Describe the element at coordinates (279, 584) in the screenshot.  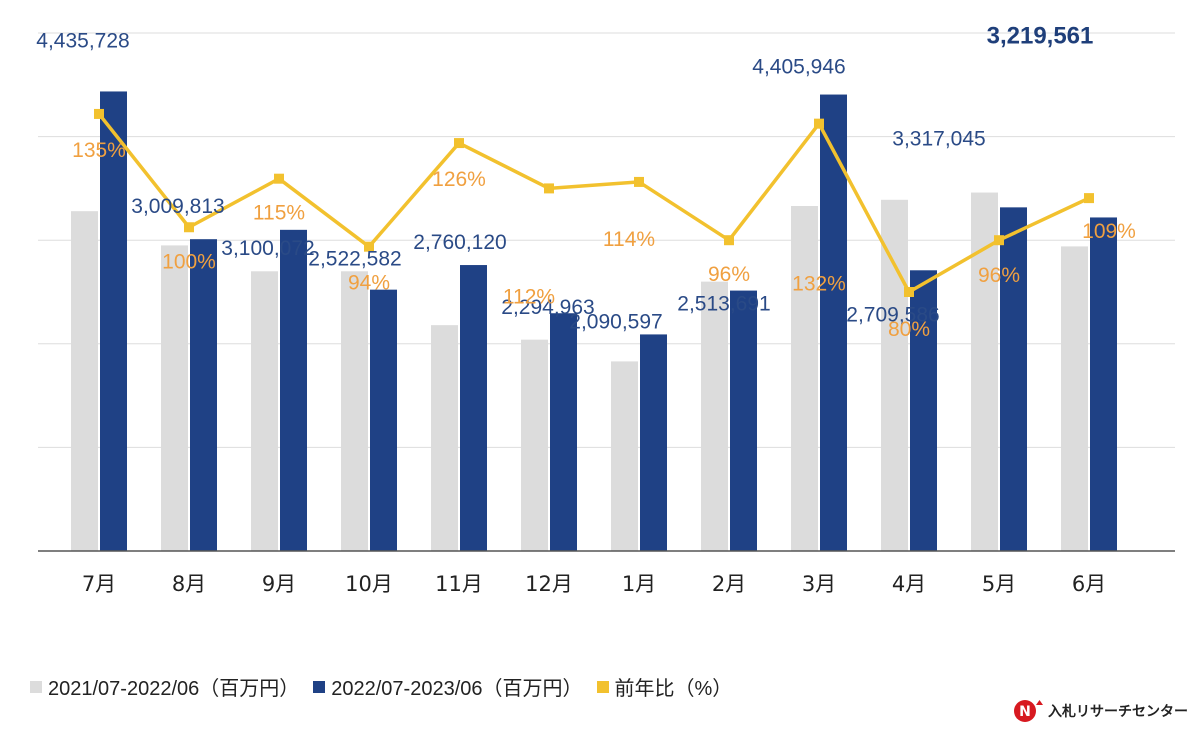
I see `x-tick-3: 9月` at that location.